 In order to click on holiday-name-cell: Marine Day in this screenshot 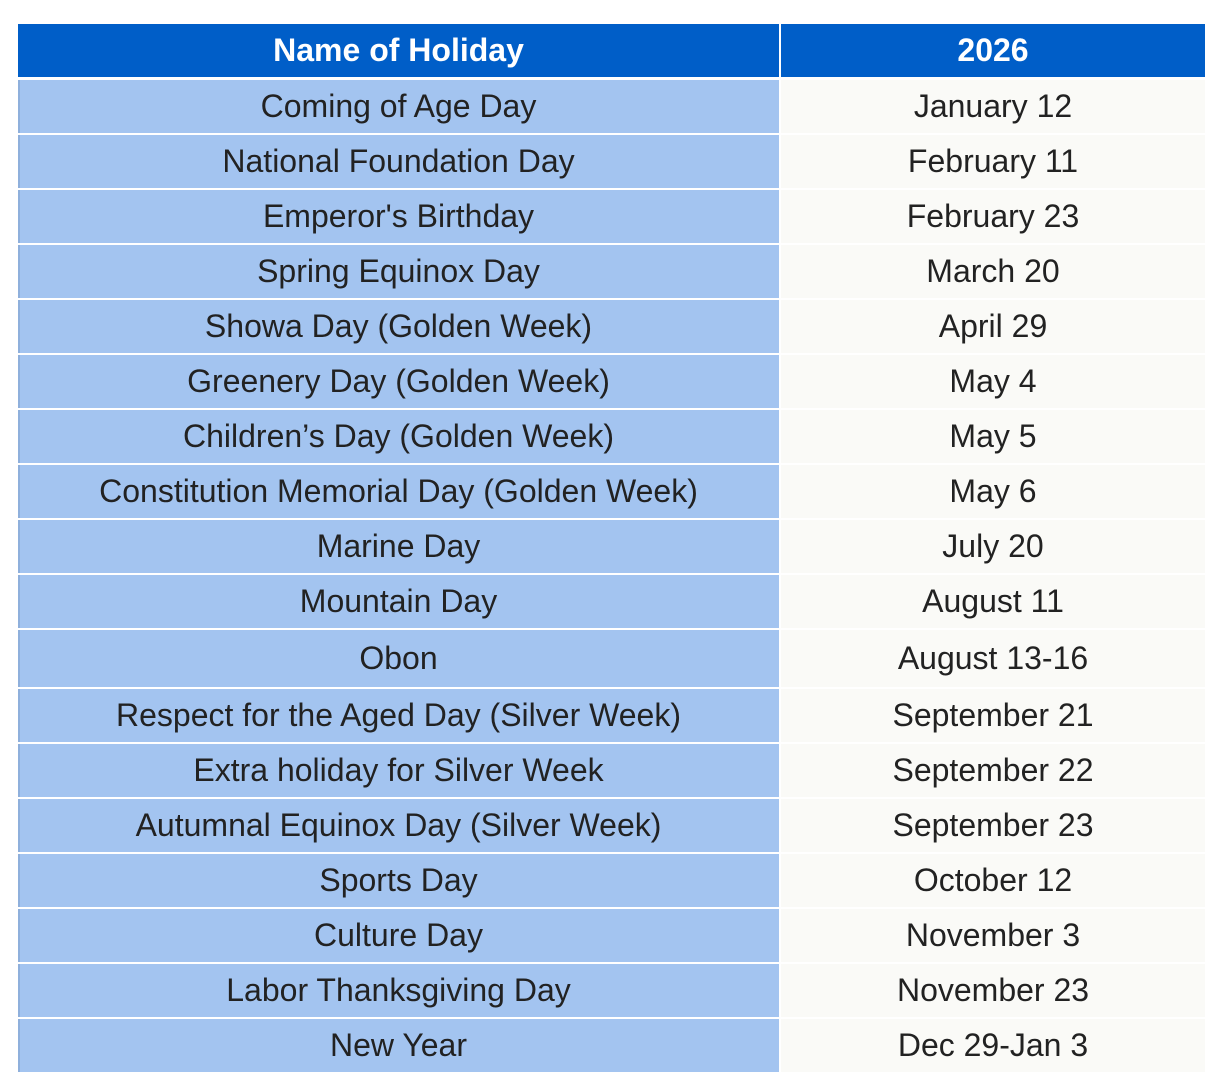, I will do `click(399, 547)`.